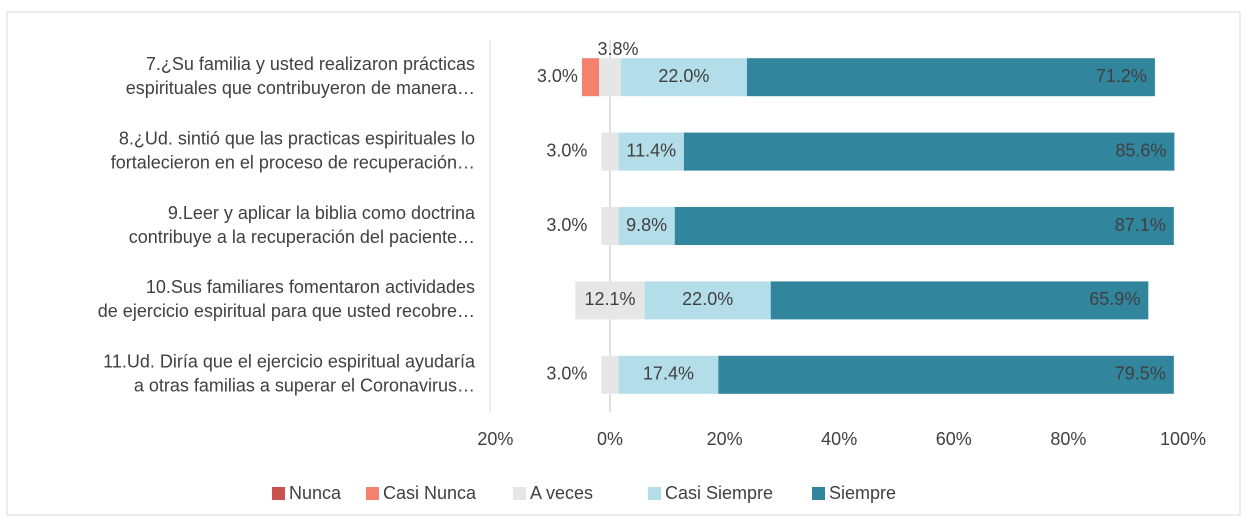 Image resolution: width=1250 pixels, height=527 pixels. I want to click on data-label: 71.2%, so click(1121, 76).